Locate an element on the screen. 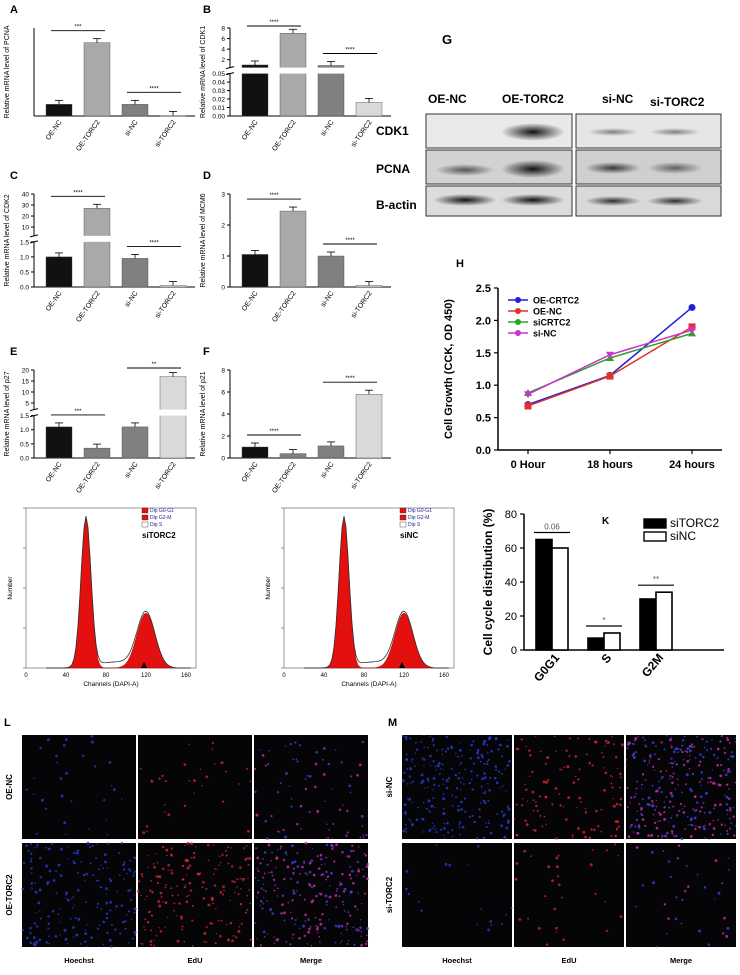  x-tick-label: G0G1 is located at coordinates (547, 668).